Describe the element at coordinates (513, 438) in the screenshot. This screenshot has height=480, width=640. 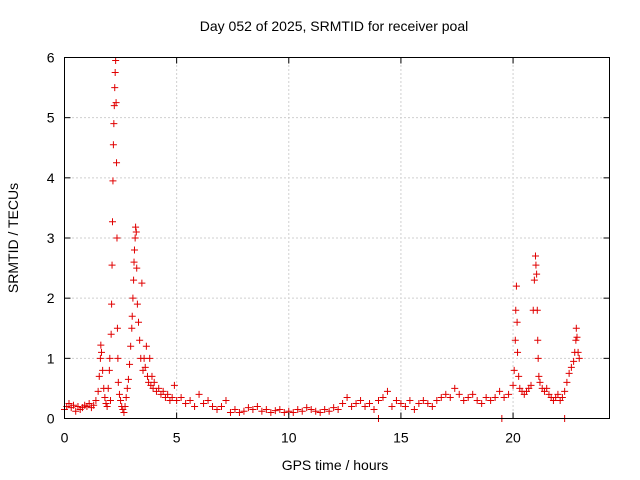
I see `x-tick-label: 20` at that location.